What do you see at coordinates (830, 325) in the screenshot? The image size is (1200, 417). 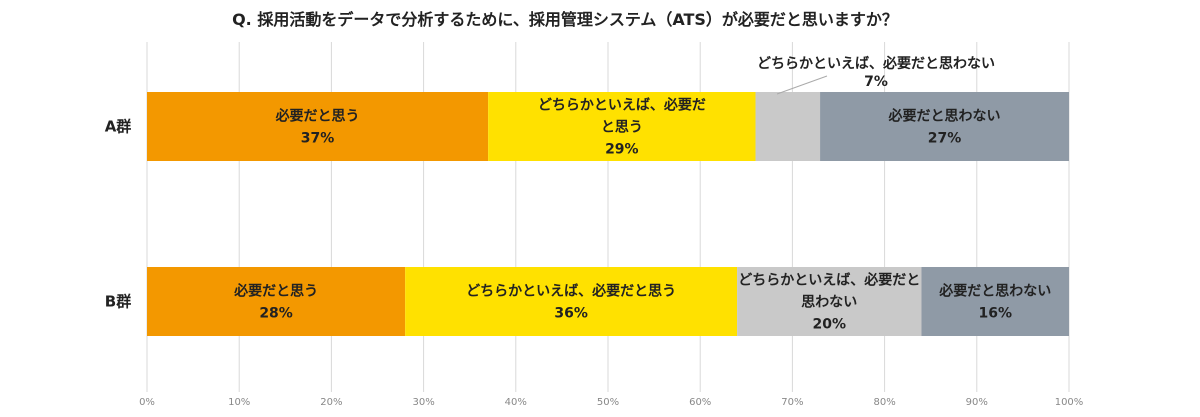 I see `data-label: 20%` at bounding box center [830, 325].